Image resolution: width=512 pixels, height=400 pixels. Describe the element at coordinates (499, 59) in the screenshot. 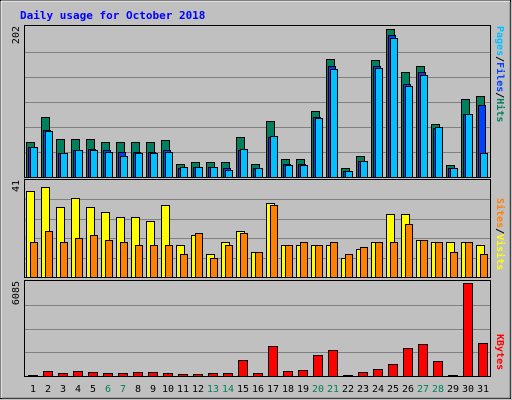

I see `legend-sep-1: /` at that location.